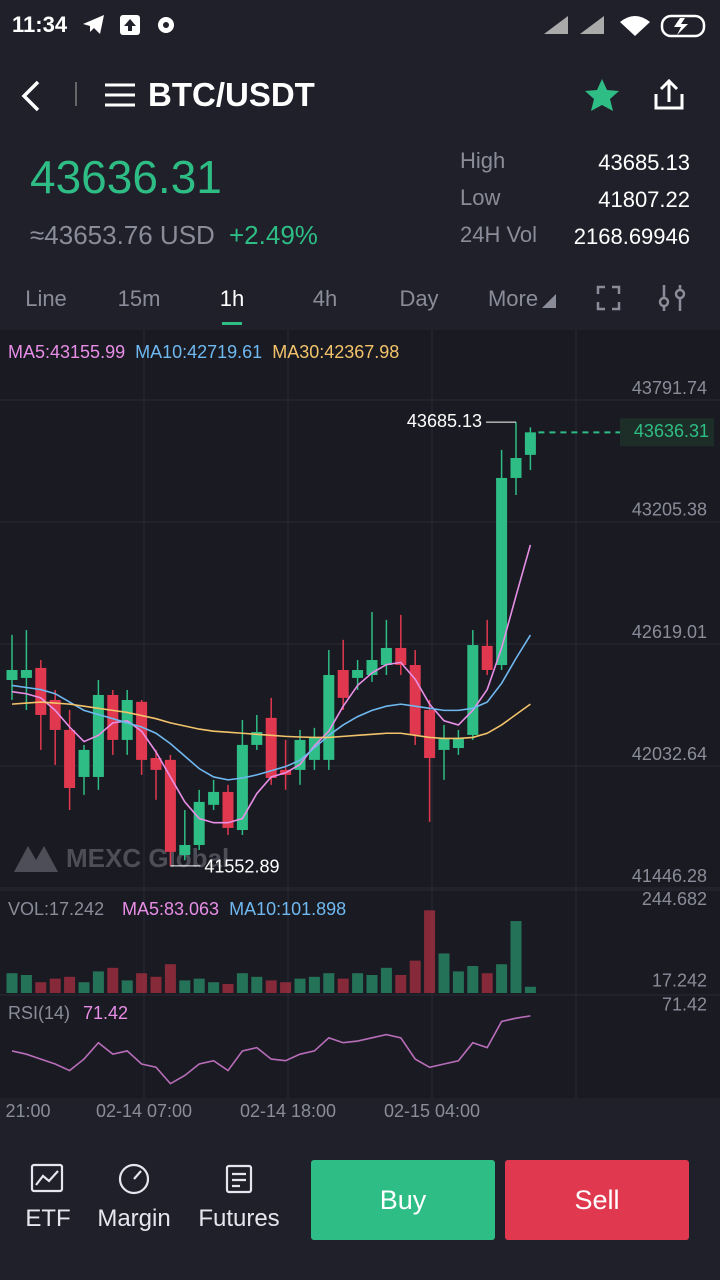 The width and height of the screenshot is (720, 1280). What do you see at coordinates (499, 234) in the screenshot?
I see `stat-label: 24H Vol` at bounding box center [499, 234].